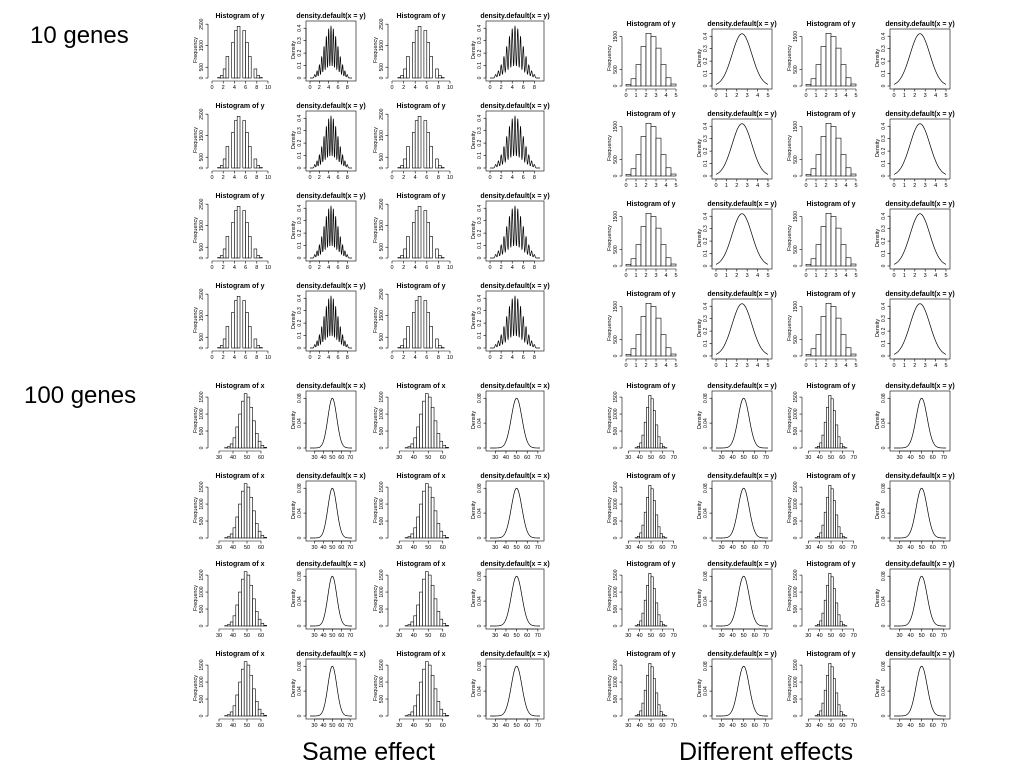  I want to click on panel-right-28: Histogram of y Frequency 0 1 2 3 4 5 0 500 1500, so click(642, 330).